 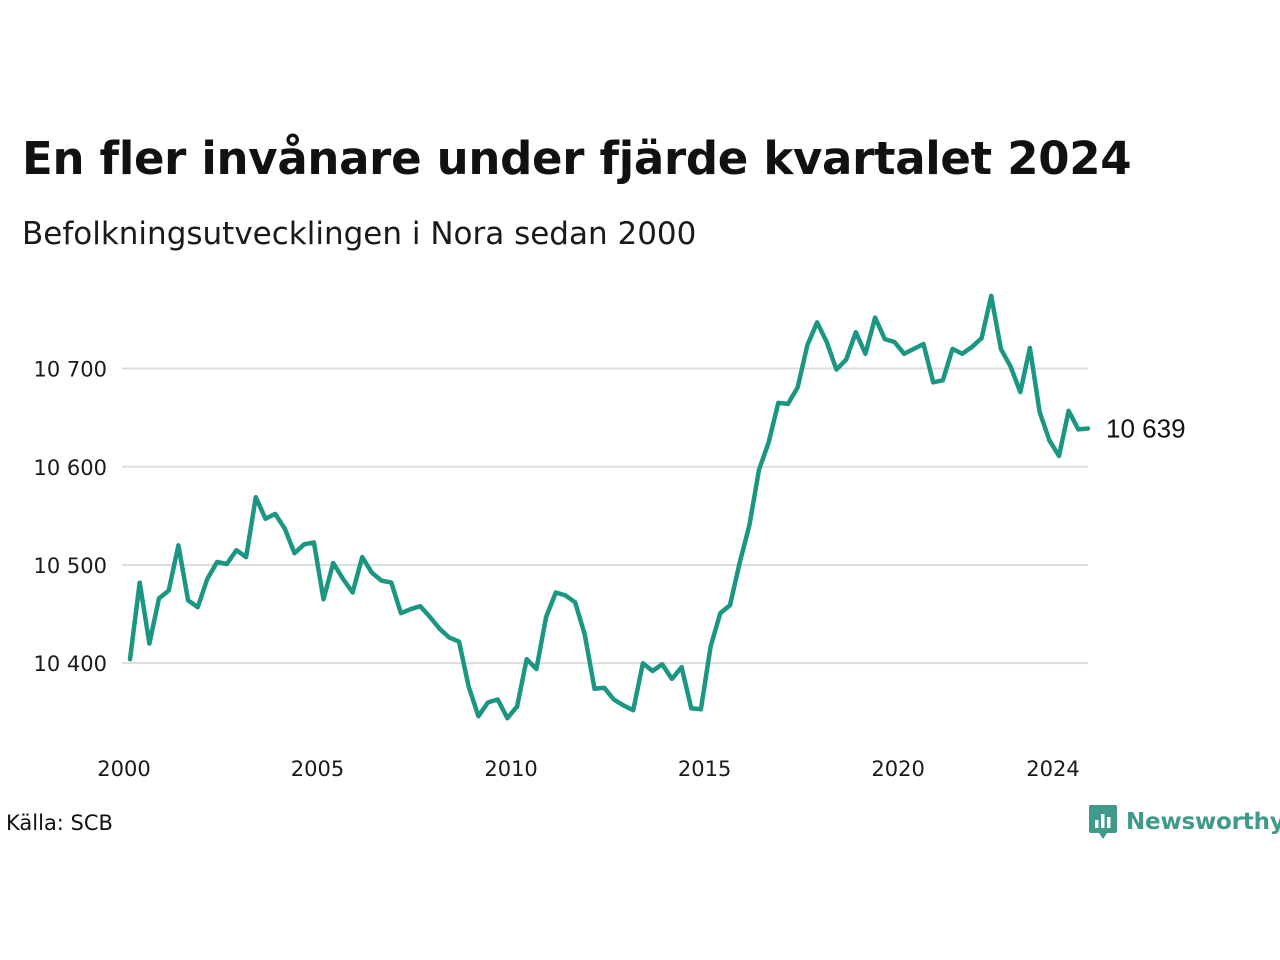 What do you see at coordinates (1103, 822) in the screenshot?
I see `bar-chart-speech-bubble-icon` at bounding box center [1103, 822].